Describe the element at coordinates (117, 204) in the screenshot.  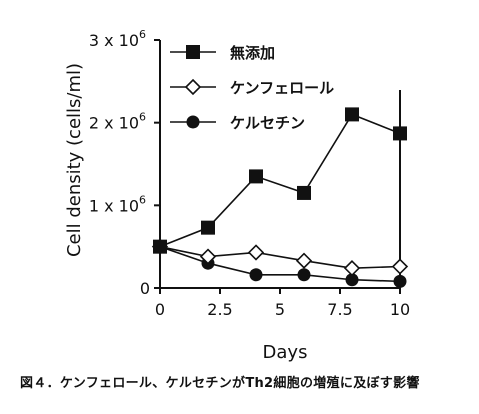
I see `y-tick-label: 1 x 10⁶` at that location.